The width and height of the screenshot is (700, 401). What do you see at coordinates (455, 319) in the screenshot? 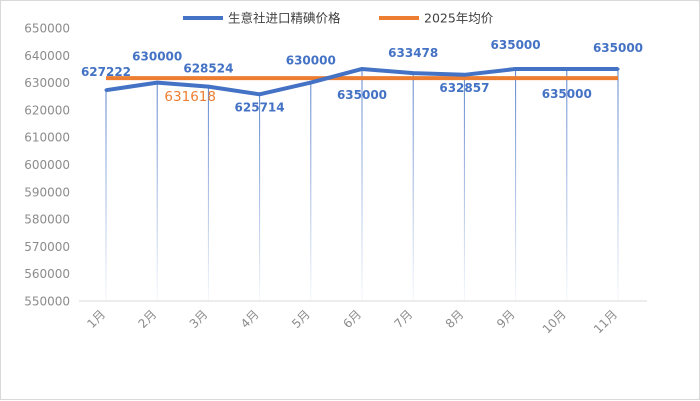
I see `x-tick-label: 8月` at bounding box center [455, 319].